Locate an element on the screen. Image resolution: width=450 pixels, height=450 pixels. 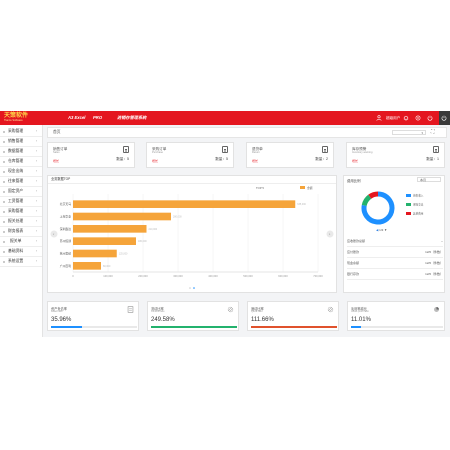
nav-item-pro: PRO is located at coordinates (98, 117).